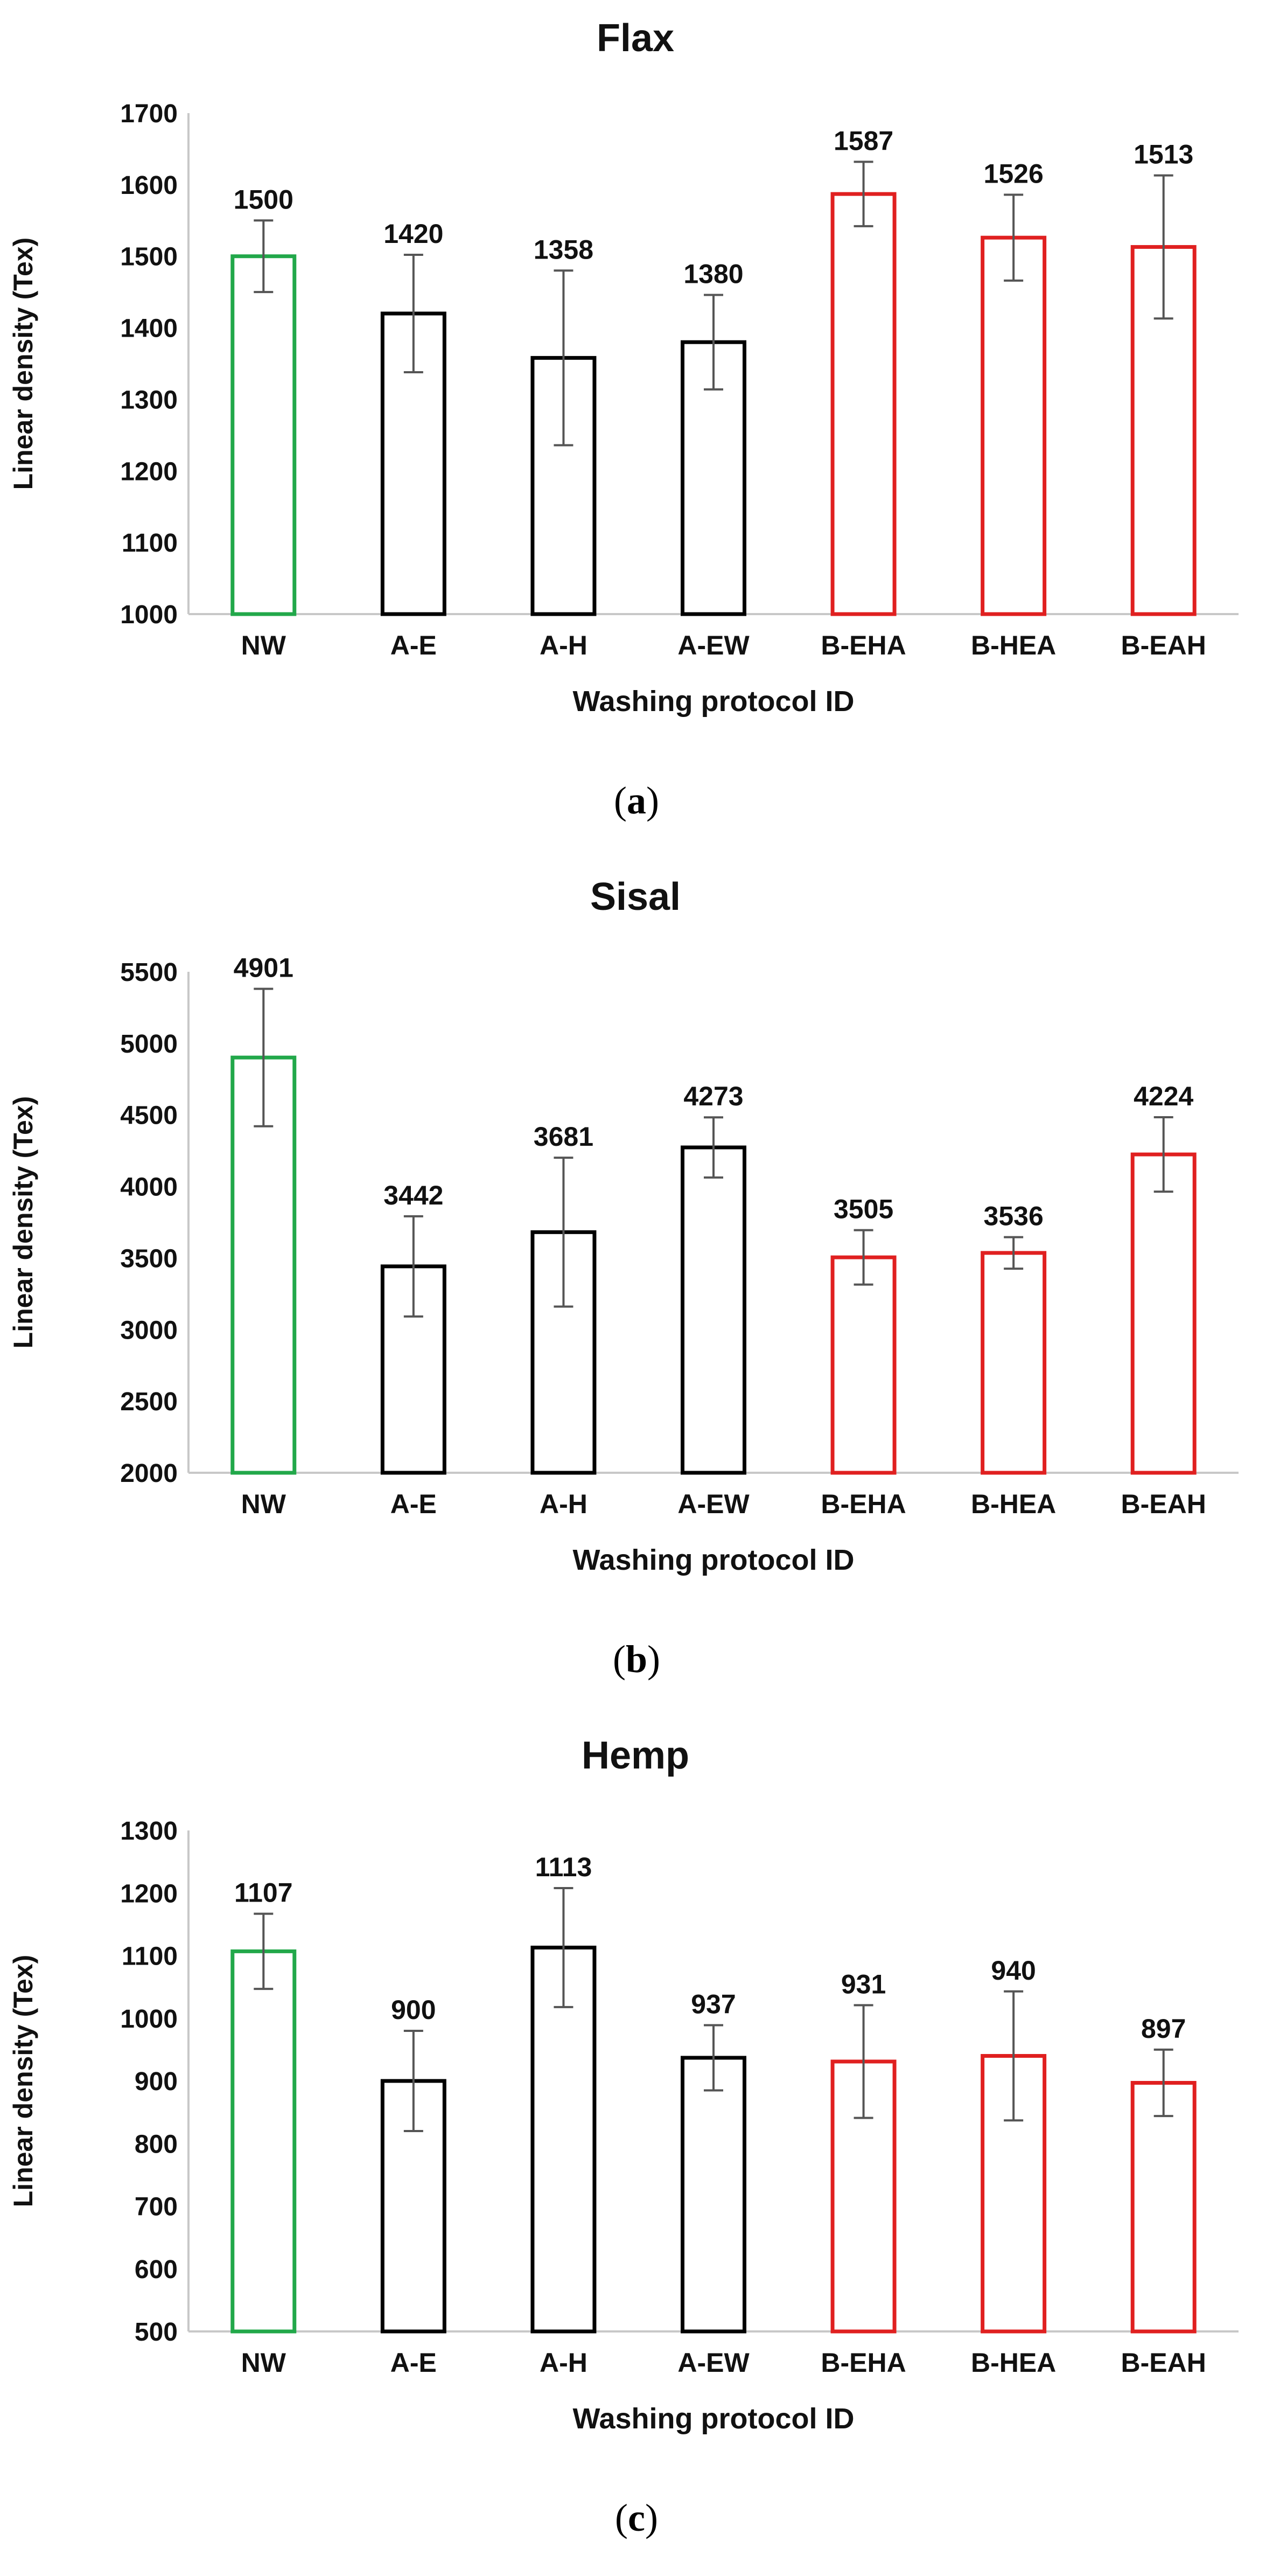 Image resolution: width=1273 pixels, height=2576 pixels. I want to click on y-tick-label: 1600, so click(149, 185).